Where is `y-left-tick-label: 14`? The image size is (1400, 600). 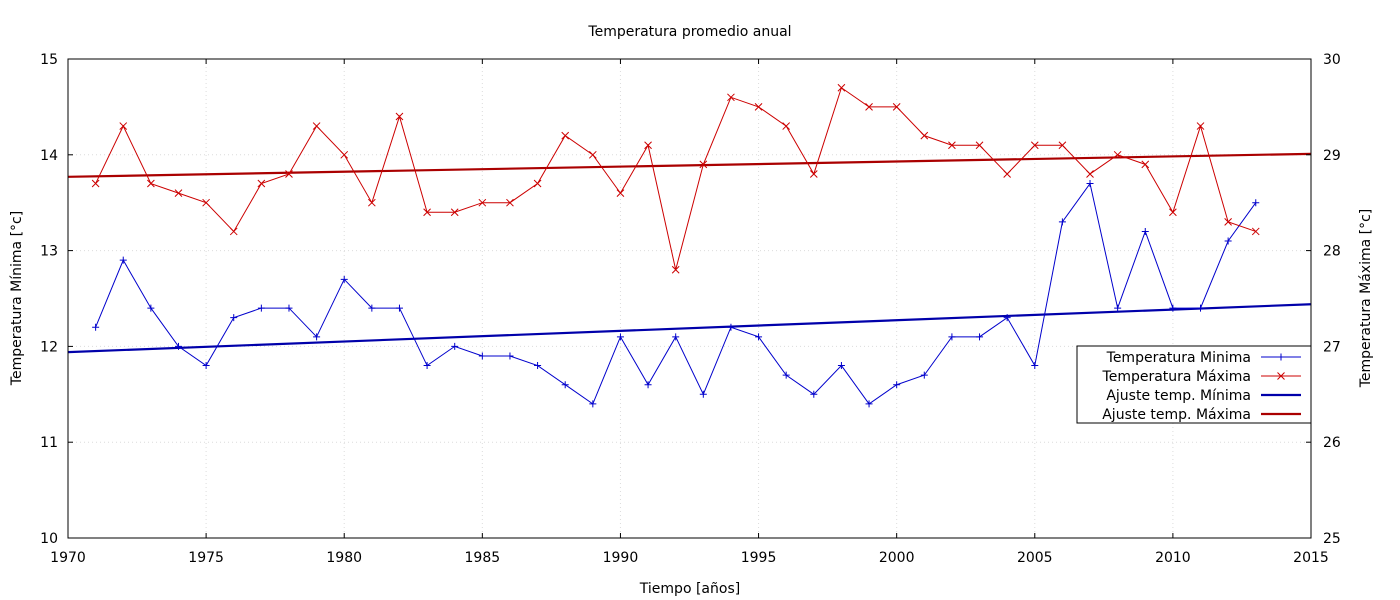 y-left-tick-label: 14 is located at coordinates (49, 156).